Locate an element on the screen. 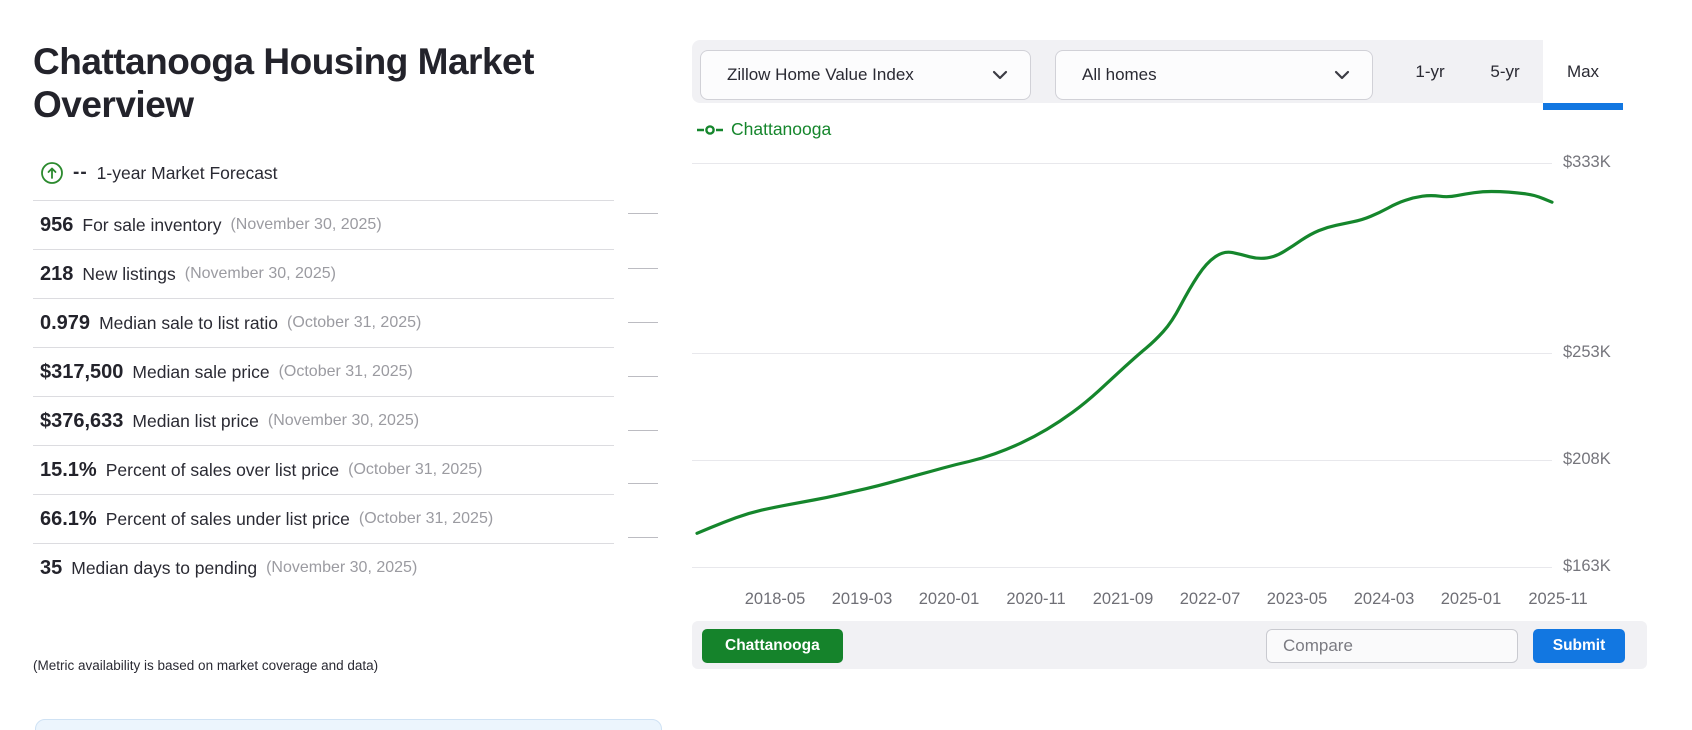 The width and height of the screenshot is (1692, 730). forecast-up-arrow-icon is located at coordinates (52, 173).